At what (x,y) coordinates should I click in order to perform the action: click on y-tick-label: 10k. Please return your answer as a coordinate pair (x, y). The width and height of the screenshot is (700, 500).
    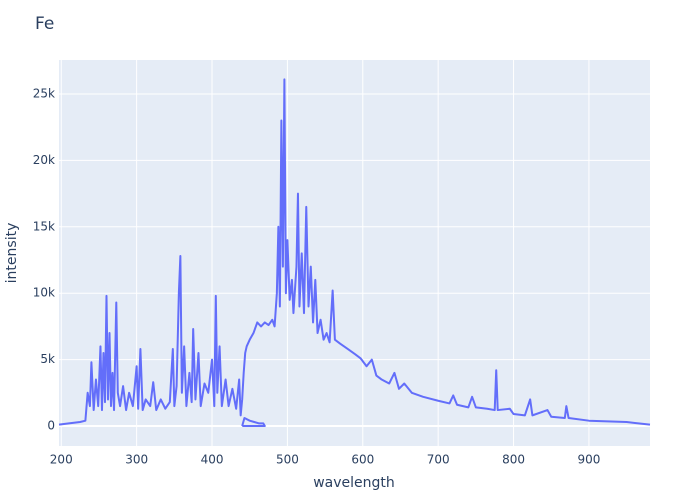
    Looking at the image, I should click on (44, 293).